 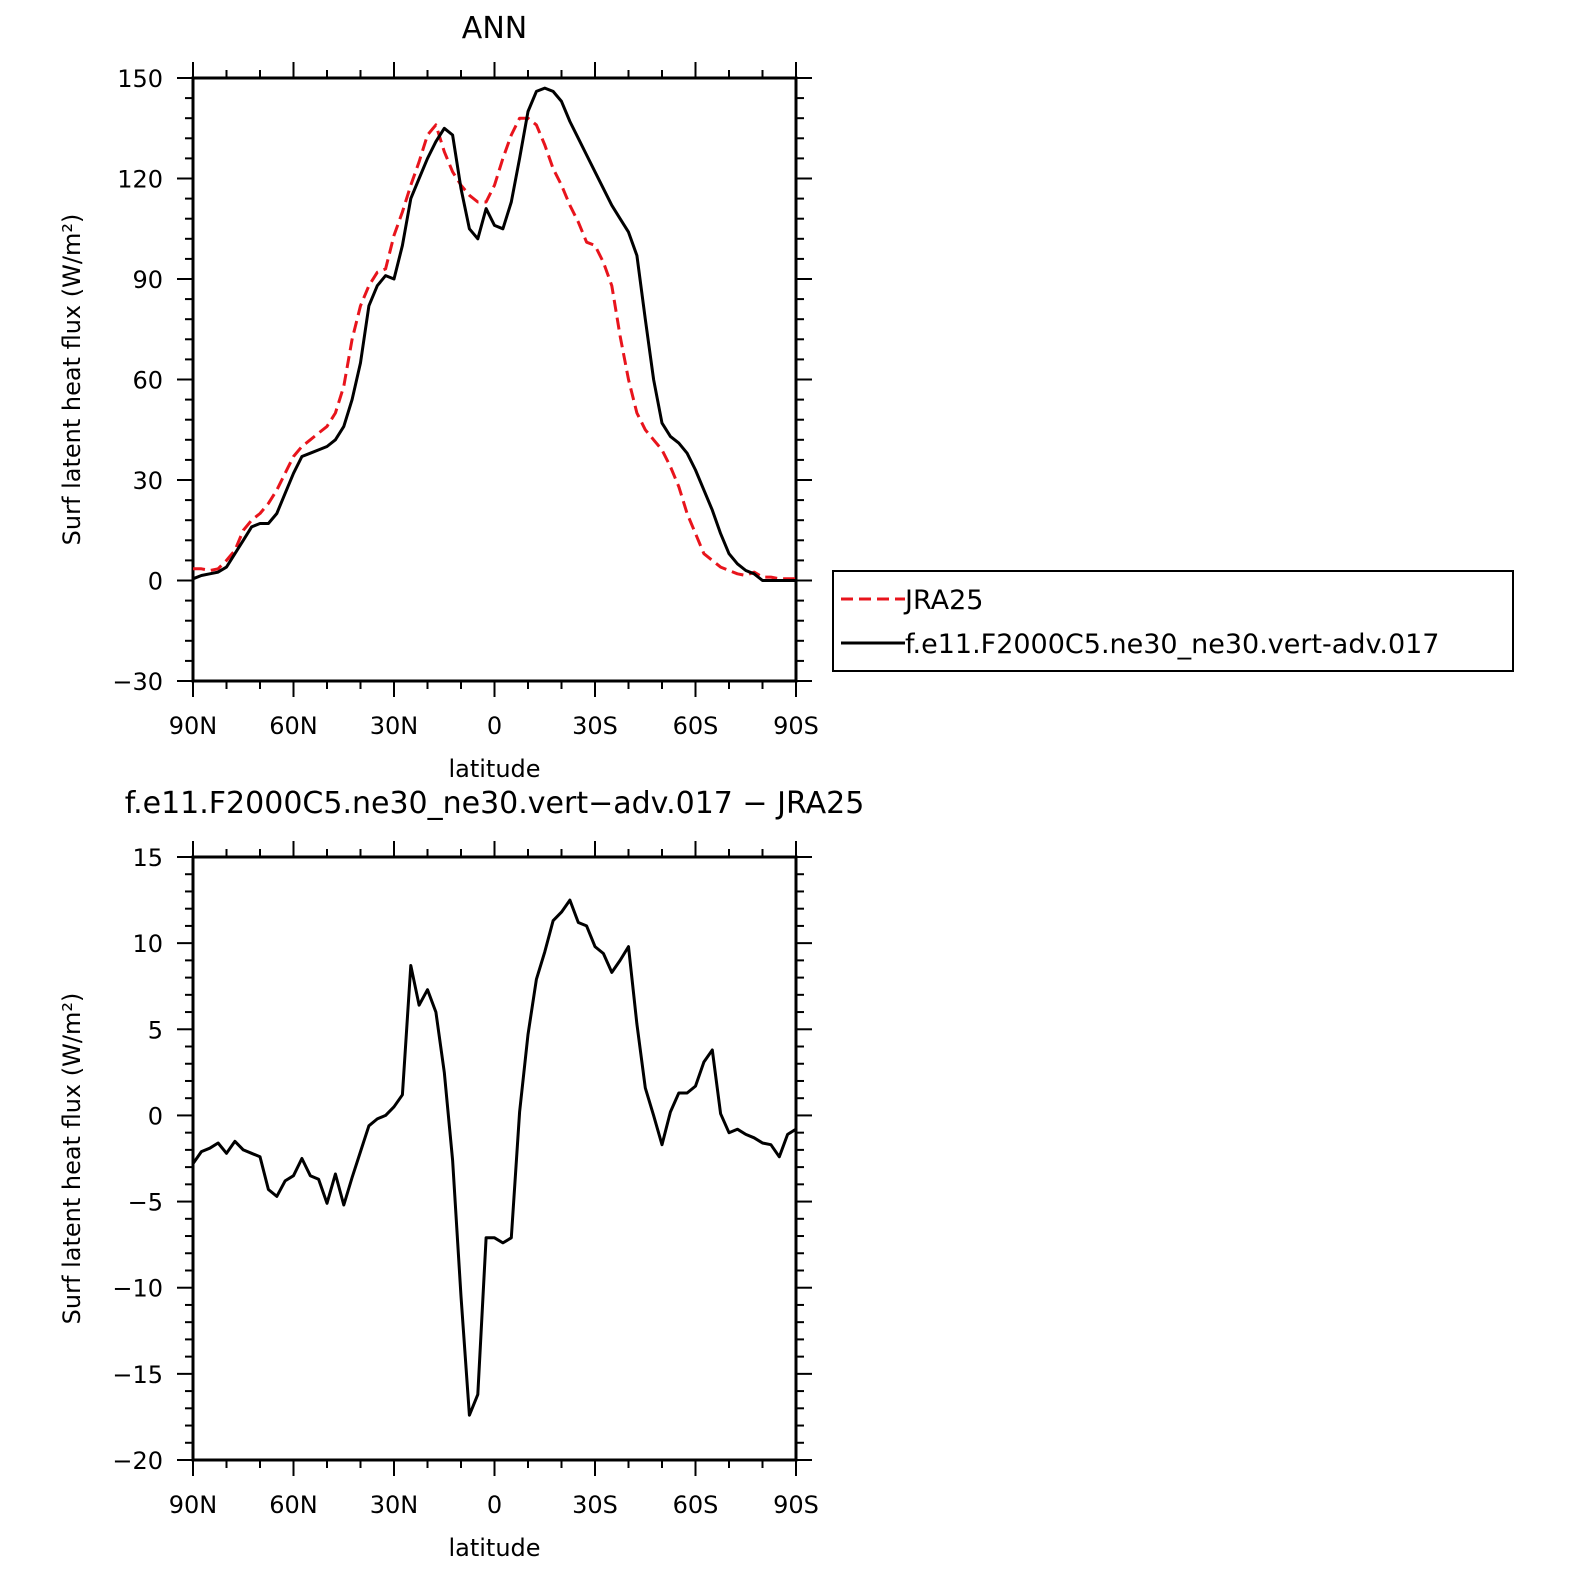 What do you see at coordinates (140, 180) in the screenshot?
I see `y-tick-label: 120` at bounding box center [140, 180].